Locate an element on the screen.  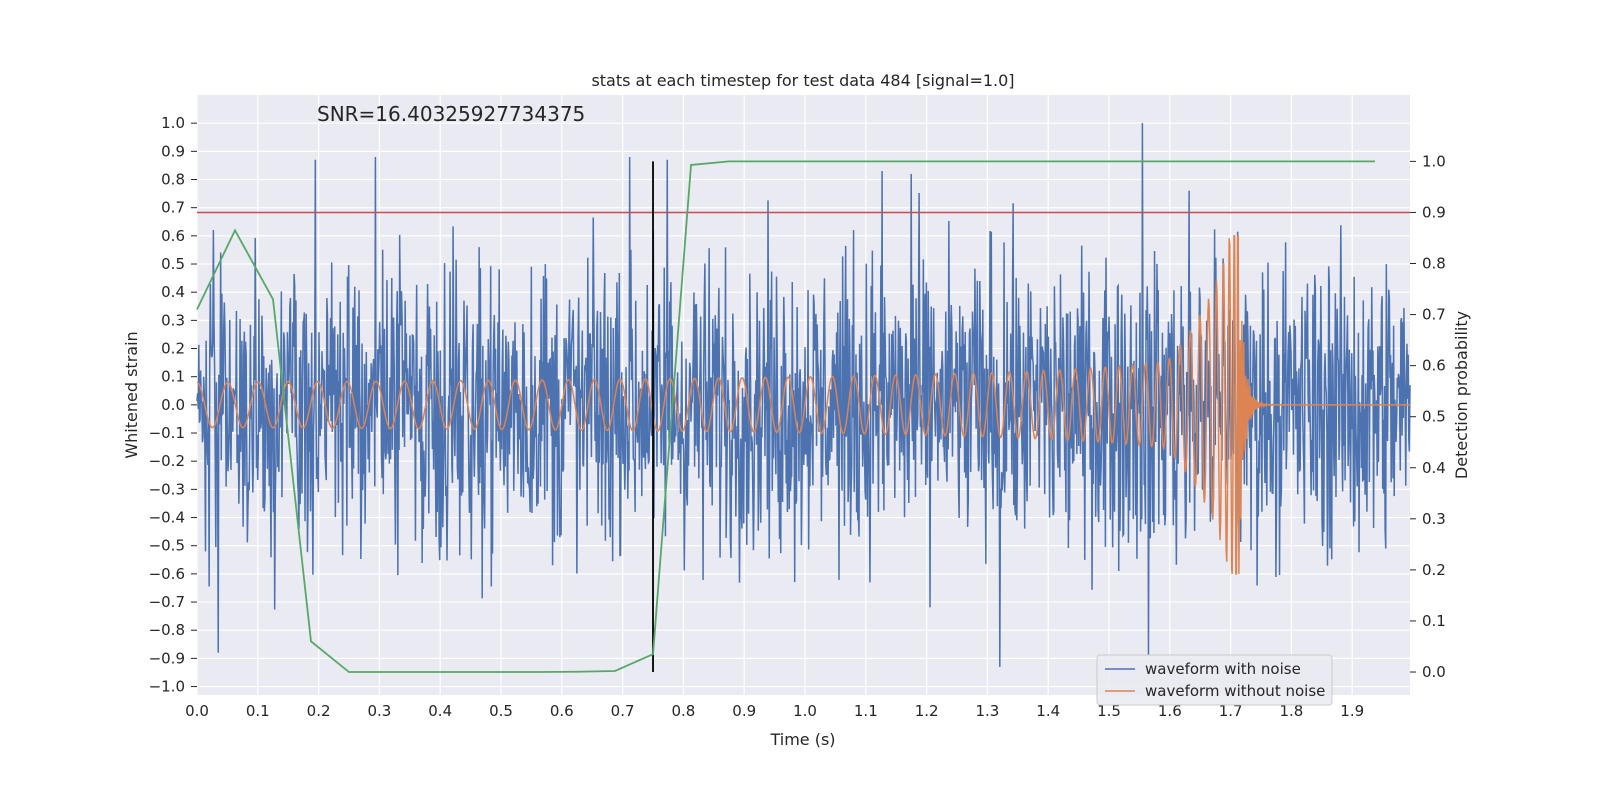
y2-tick-label: 0.6 is located at coordinates (1434, 366).